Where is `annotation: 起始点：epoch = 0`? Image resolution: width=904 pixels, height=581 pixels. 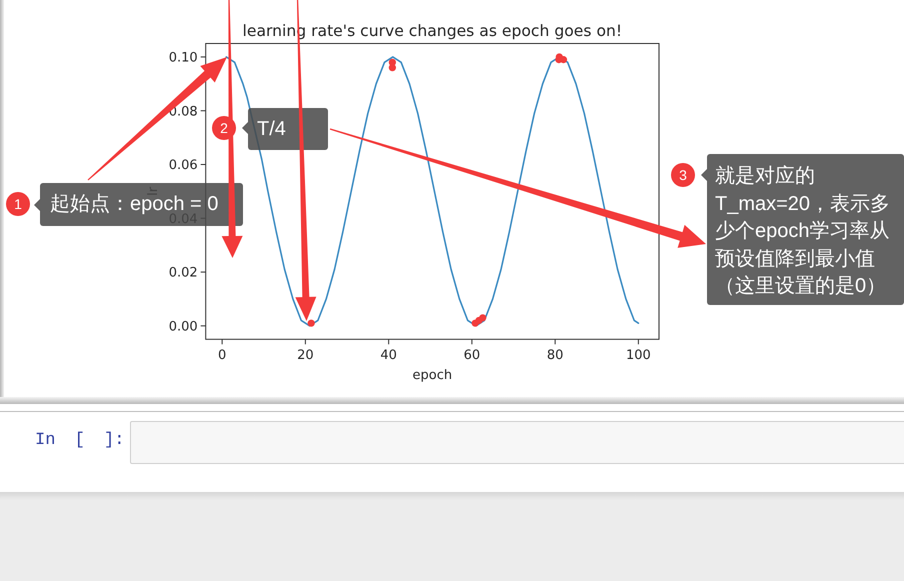 annotation: 起始点：epoch = 0 is located at coordinates (134, 204).